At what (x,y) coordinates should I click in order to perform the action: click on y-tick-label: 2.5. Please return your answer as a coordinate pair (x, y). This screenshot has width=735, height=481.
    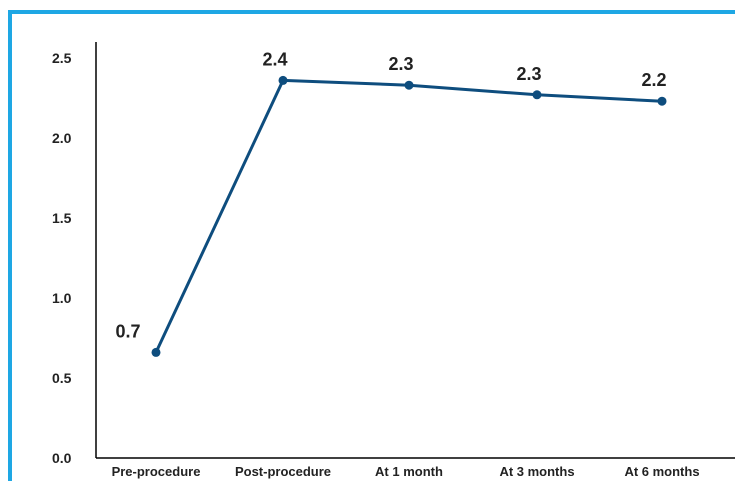
    Looking at the image, I should click on (62, 58).